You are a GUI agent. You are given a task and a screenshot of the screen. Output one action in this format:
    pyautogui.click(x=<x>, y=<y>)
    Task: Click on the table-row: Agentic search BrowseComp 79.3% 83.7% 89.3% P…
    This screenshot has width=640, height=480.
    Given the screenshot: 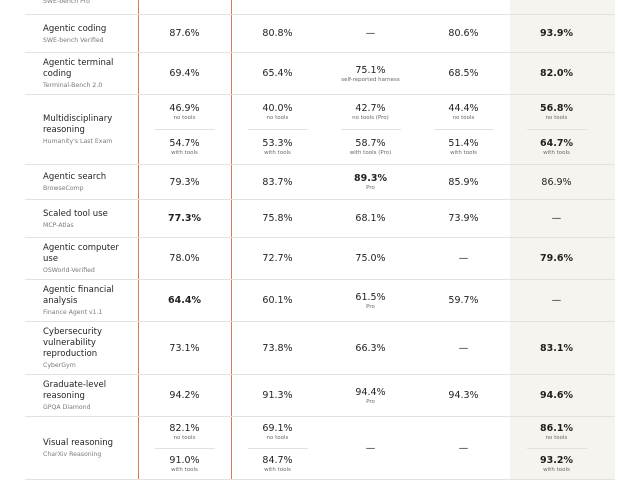 What is the action you would take?
    pyautogui.click(x=320, y=182)
    